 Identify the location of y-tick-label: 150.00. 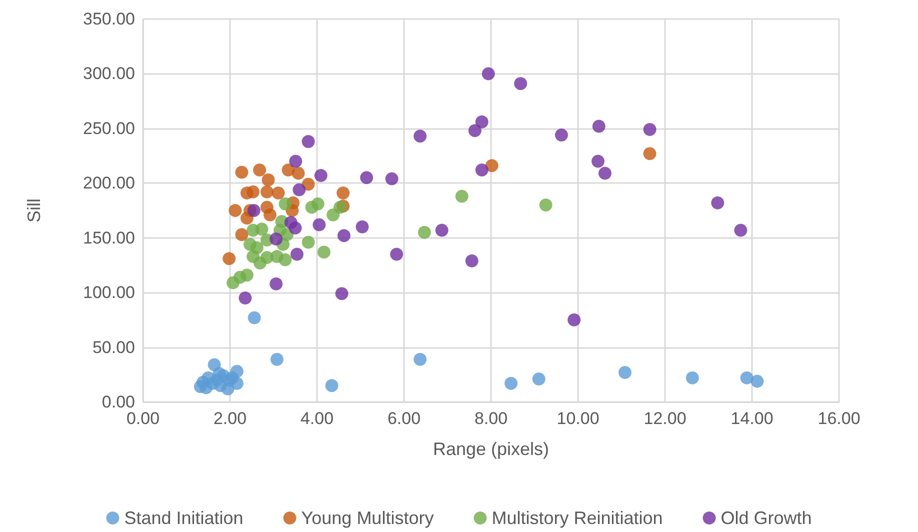
(109, 238).